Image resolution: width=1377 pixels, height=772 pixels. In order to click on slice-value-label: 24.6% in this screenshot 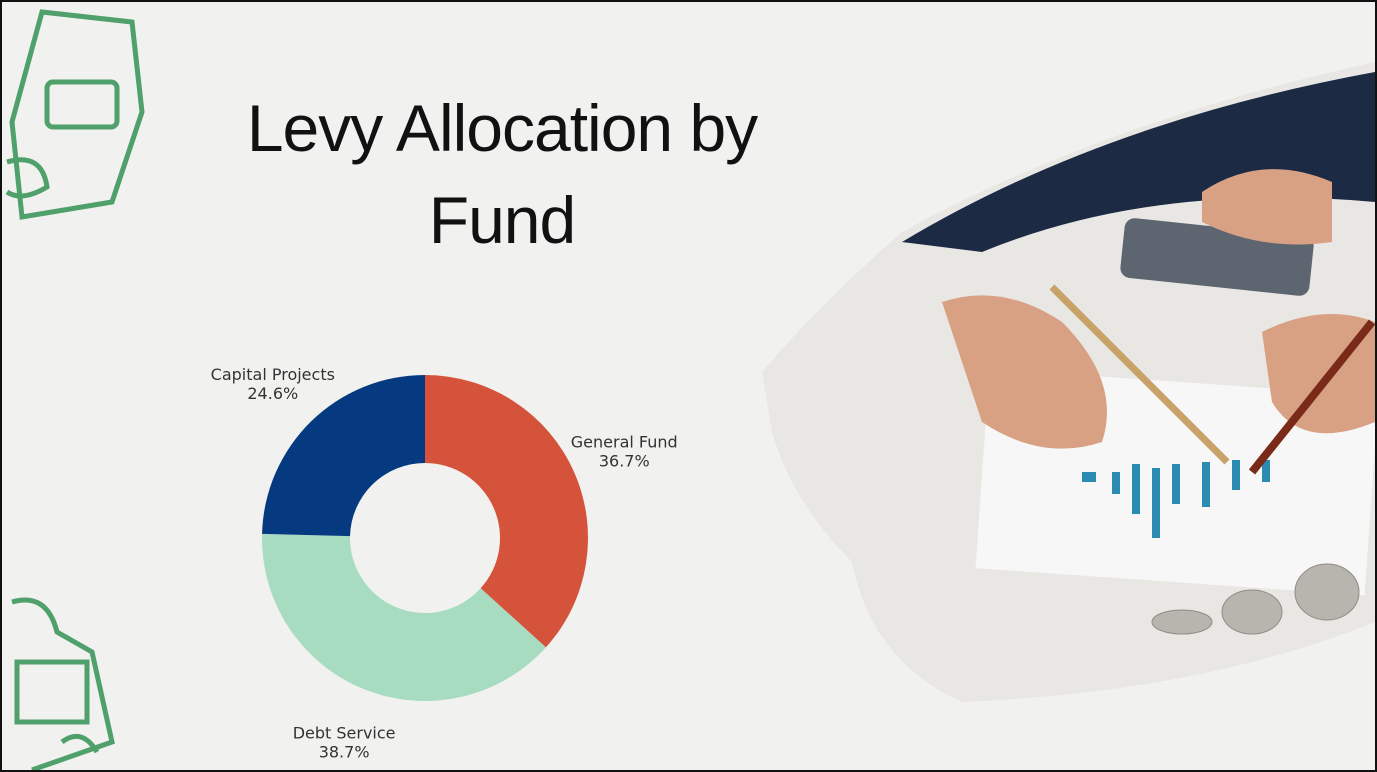, I will do `click(272, 393)`.